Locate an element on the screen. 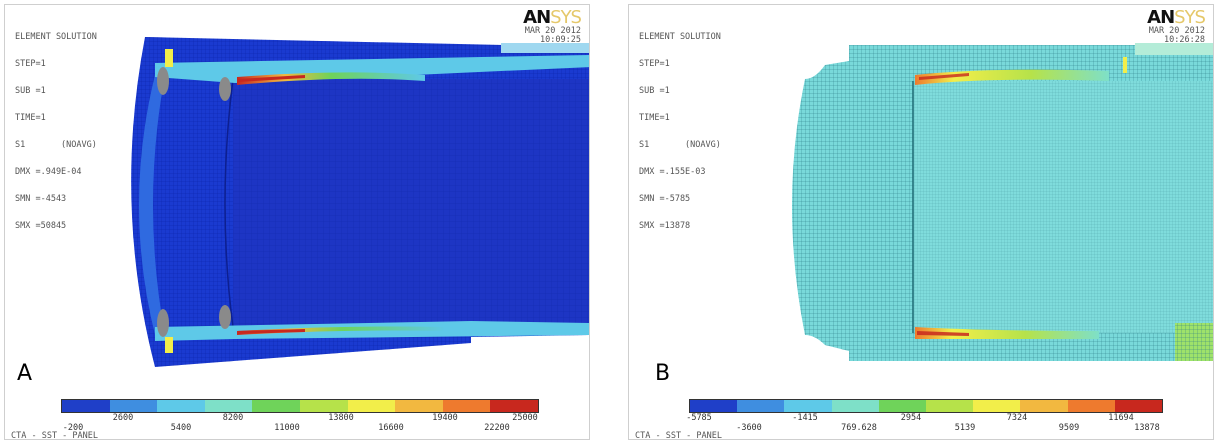  time-text: 10:09:25 is located at coordinates (560, 40).